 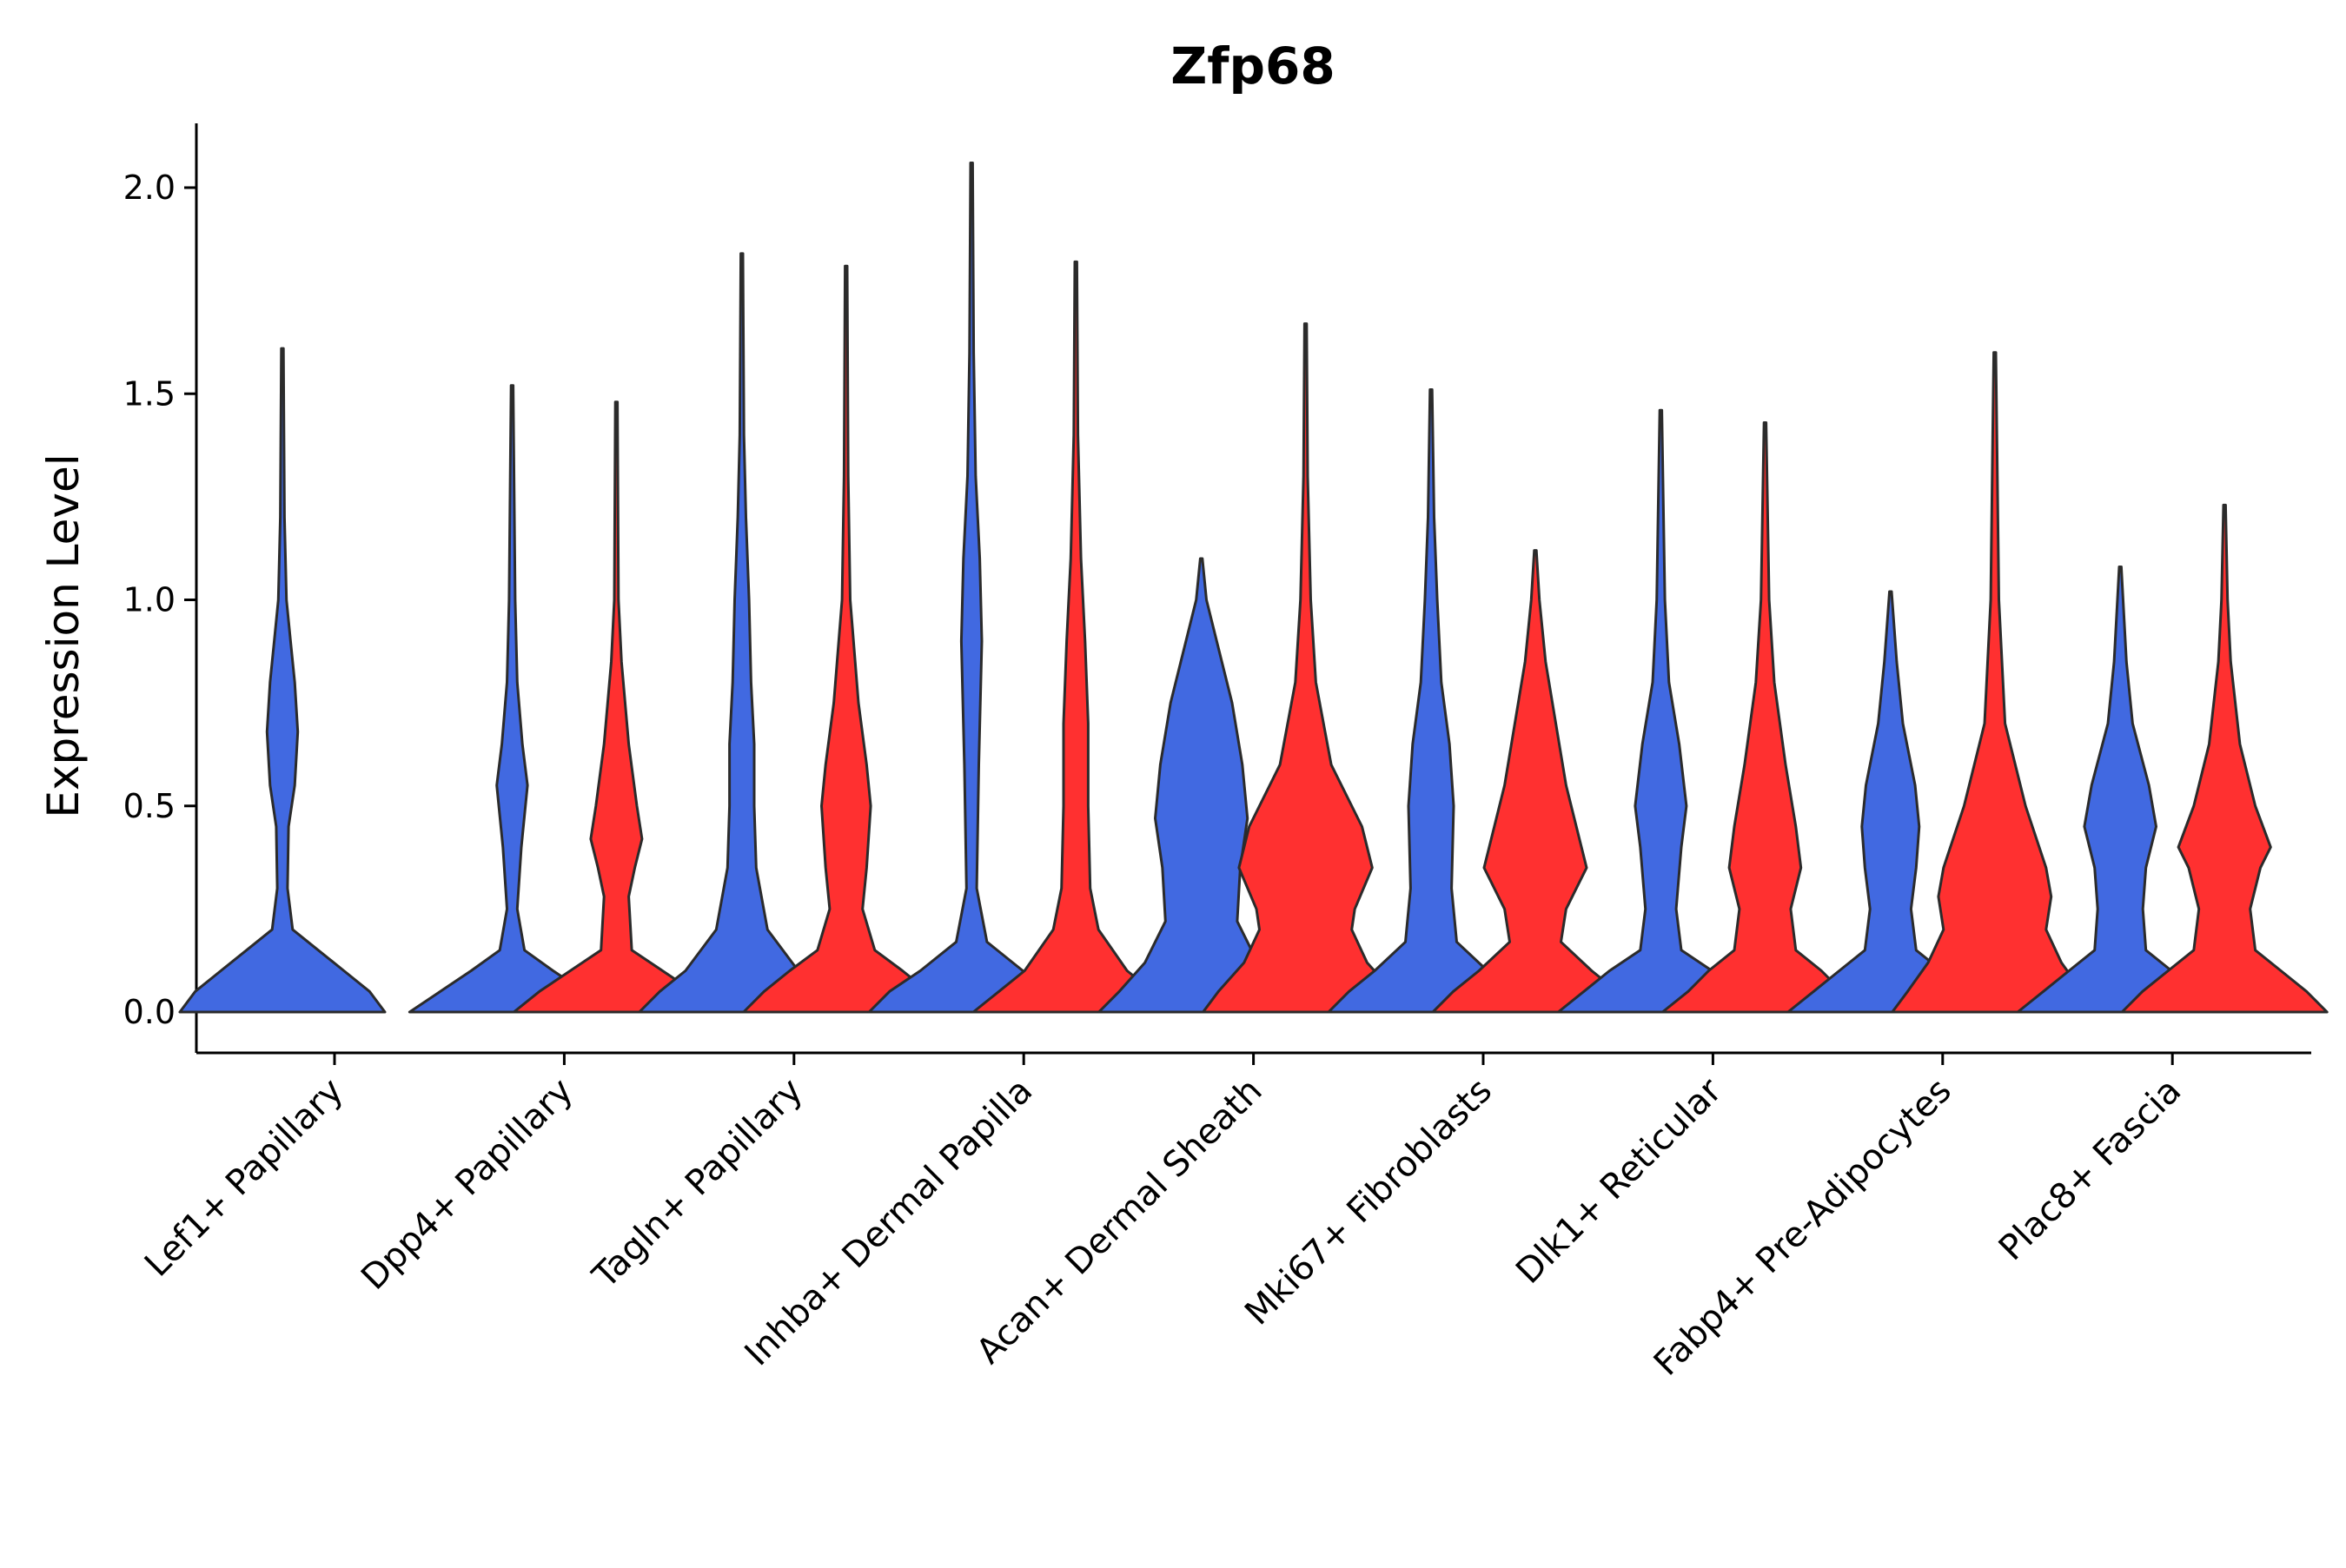 I want to click on y-axis-label: Expression Level, so click(x=63, y=635).